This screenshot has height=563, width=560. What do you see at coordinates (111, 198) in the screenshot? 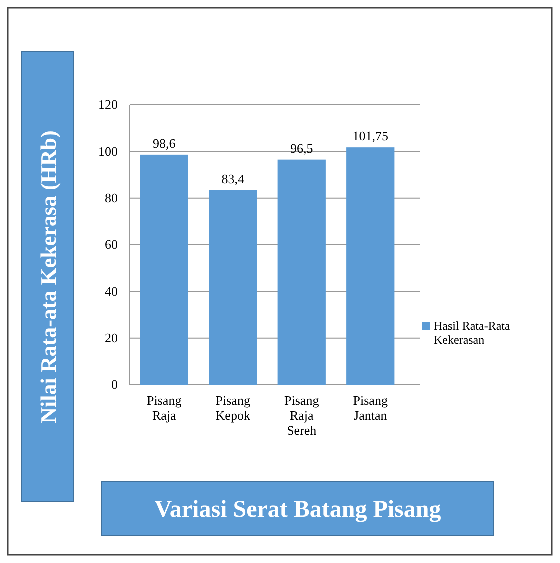
I see `y-tick-label: 80` at bounding box center [111, 198].